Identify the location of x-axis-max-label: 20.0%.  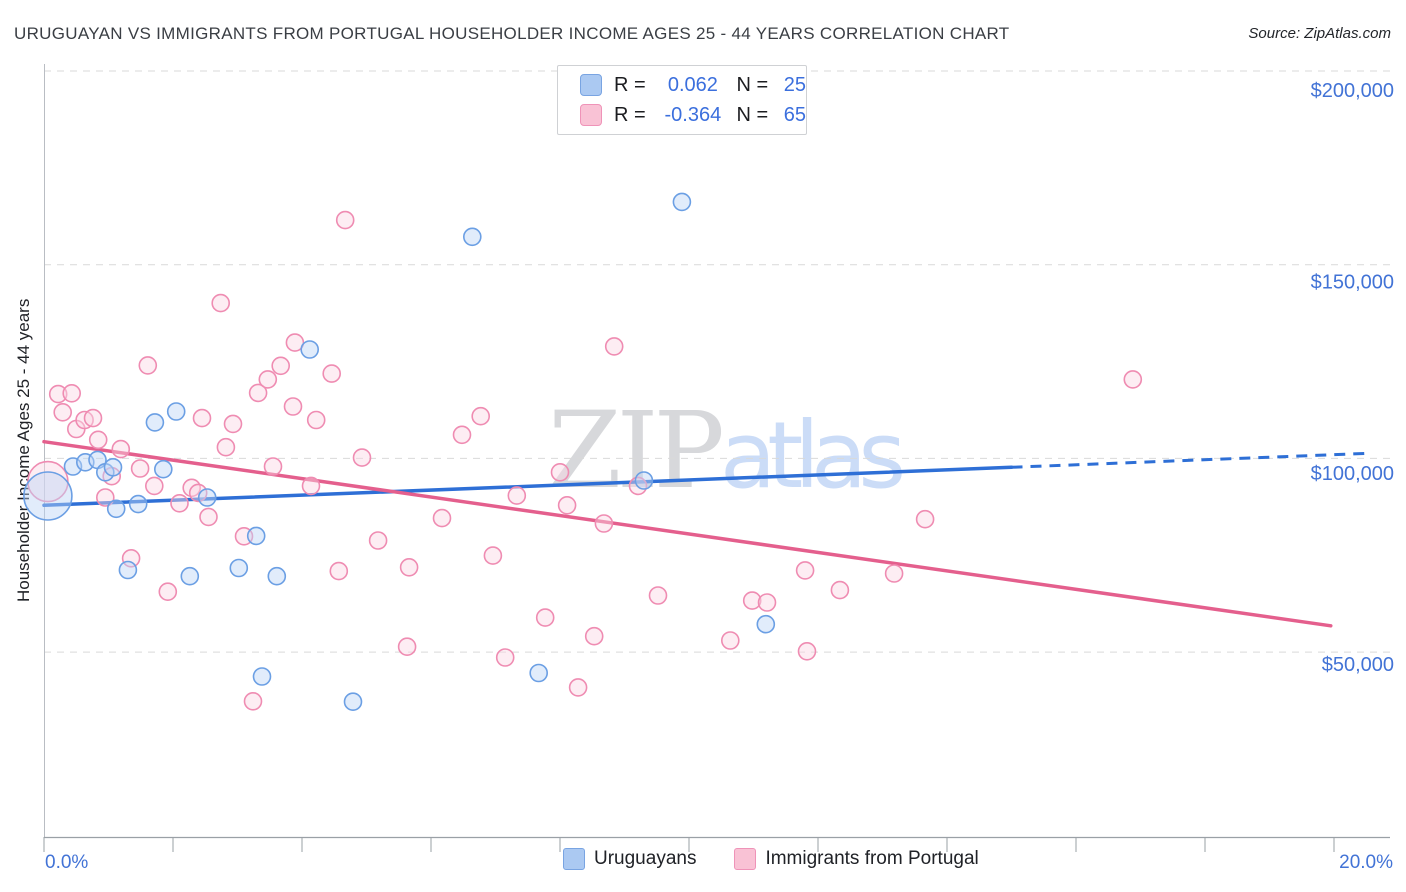
(1366, 862).